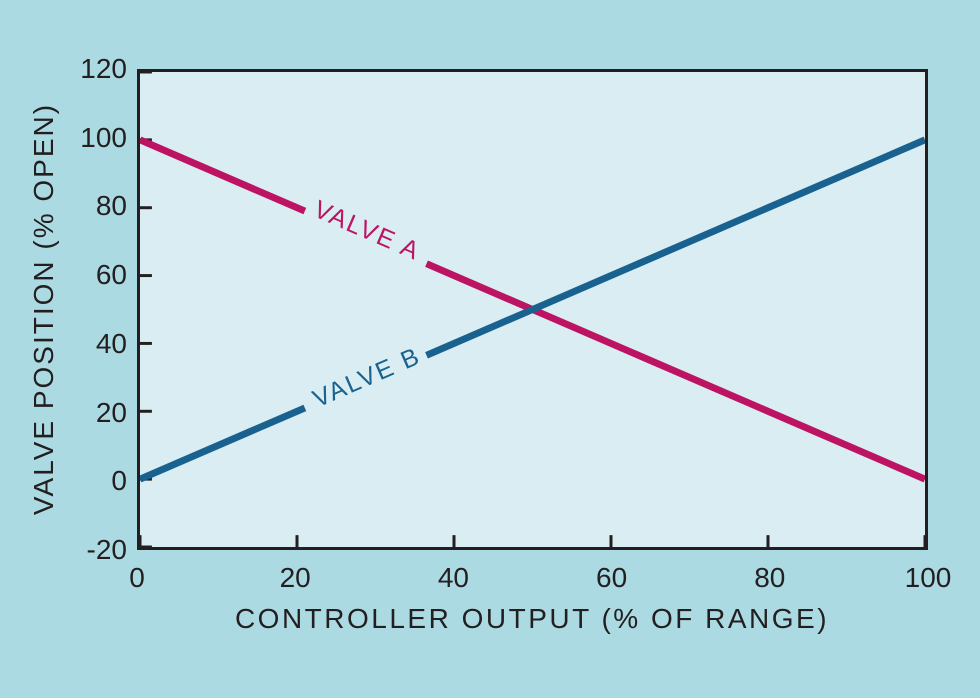  I want to click on x-tick-label: 20, so click(295, 577).